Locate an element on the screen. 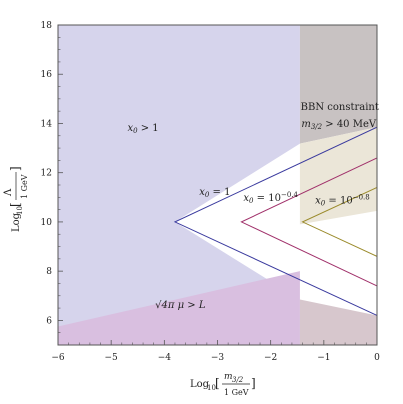  x-axis-label-bracket-left: [ is located at coordinates (217, 383).